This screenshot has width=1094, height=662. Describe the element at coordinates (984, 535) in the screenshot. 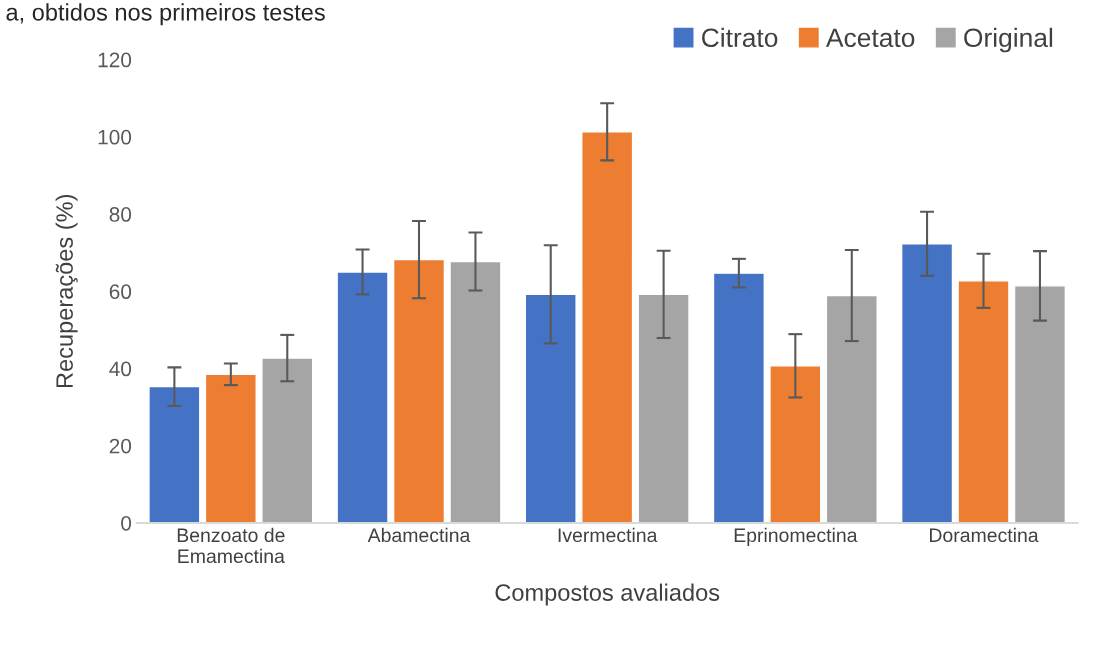

I see `x-tick-label: Doramectina` at that location.